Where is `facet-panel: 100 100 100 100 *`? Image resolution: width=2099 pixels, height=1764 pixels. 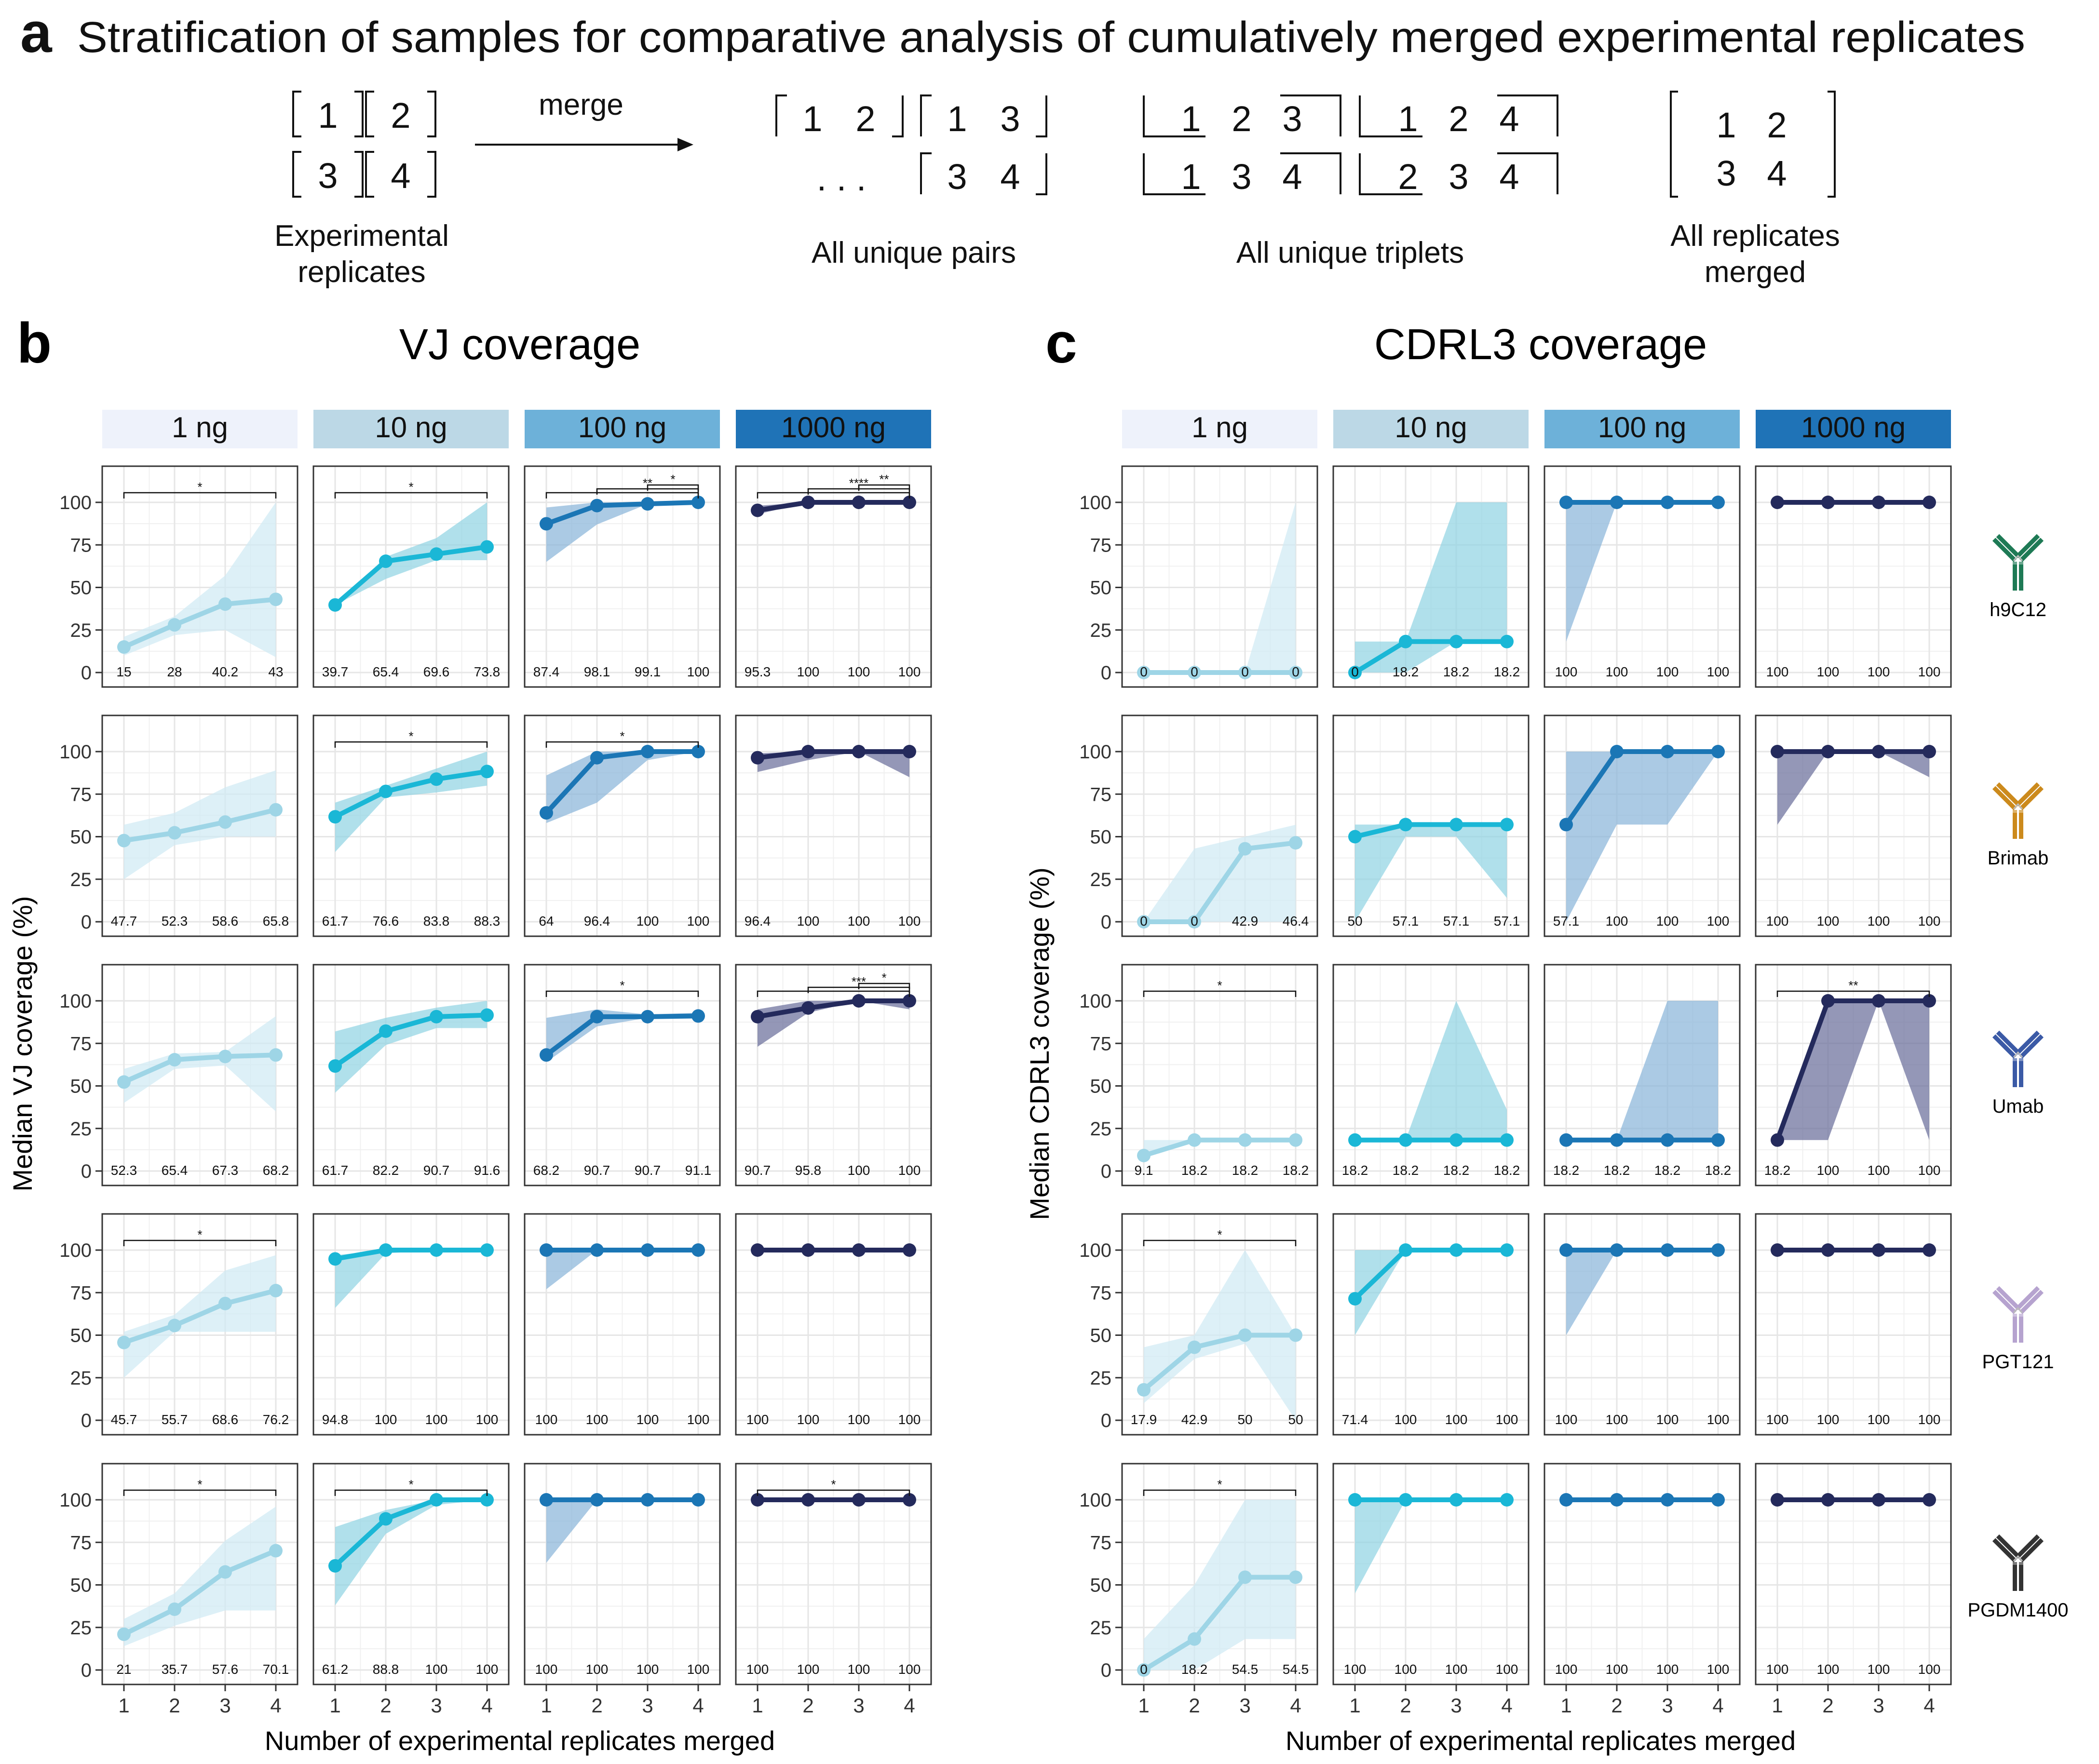
facet-panel: 100 100 100 100 * is located at coordinates (833, 1574).